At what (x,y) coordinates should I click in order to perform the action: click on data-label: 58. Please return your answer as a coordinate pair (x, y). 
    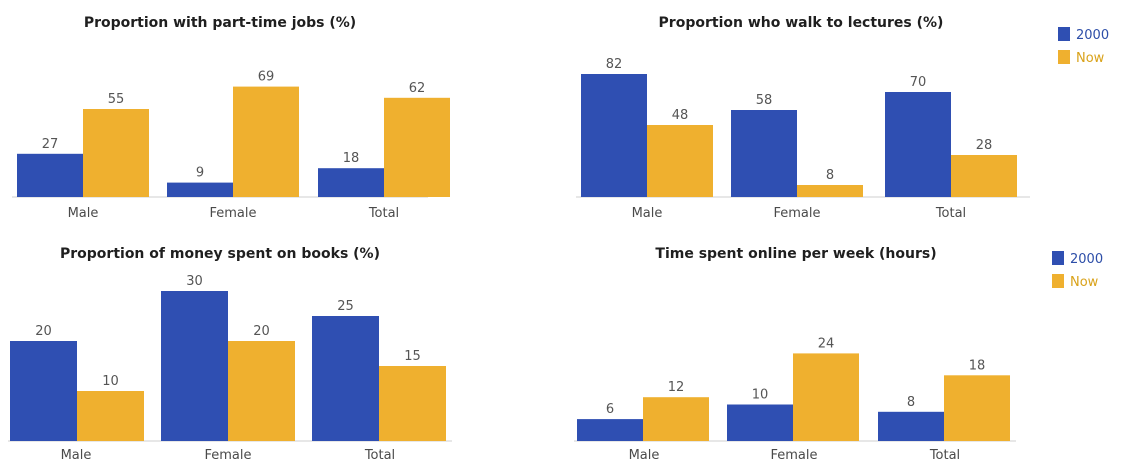
    Looking at the image, I should click on (764, 100).